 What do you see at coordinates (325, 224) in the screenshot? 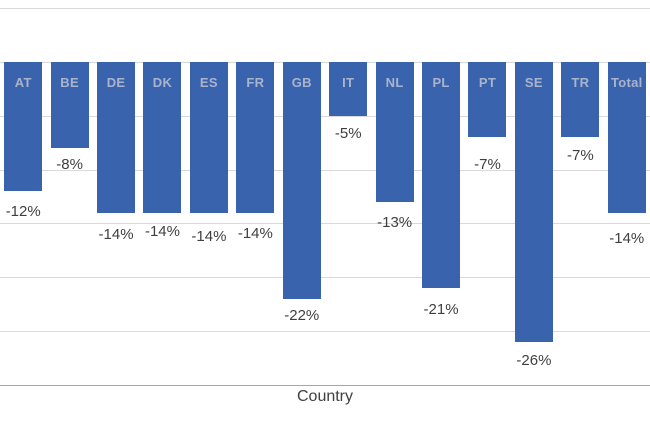
I see `gridline--15pct` at bounding box center [325, 224].